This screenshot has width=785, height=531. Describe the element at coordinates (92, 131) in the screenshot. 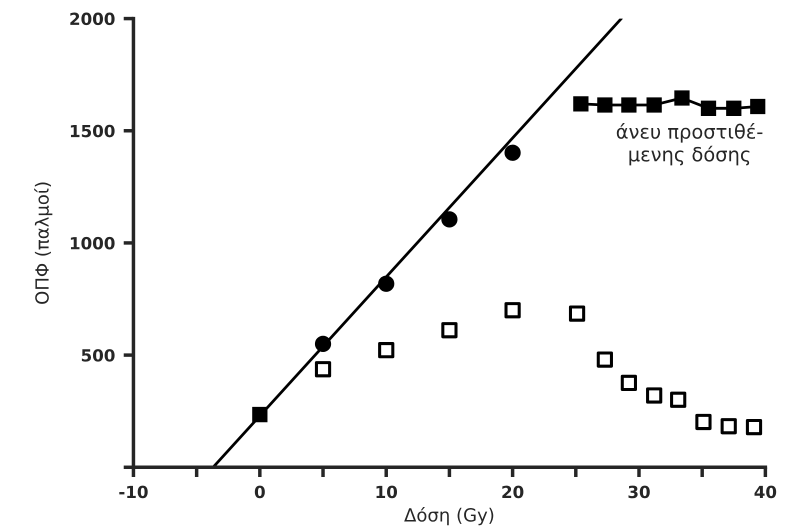

I see `y-tick-label: 1500` at that location.